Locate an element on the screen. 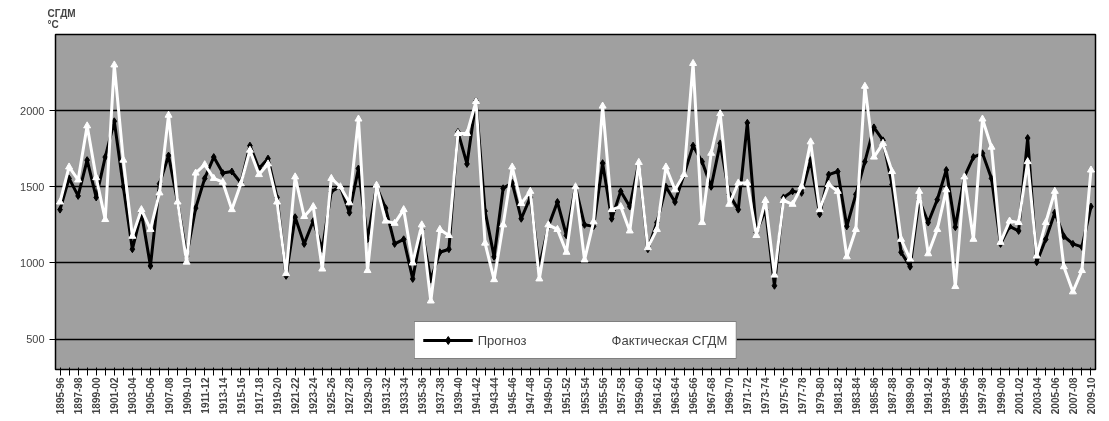 This screenshot has height=421, width=1109. x-tick-label: 1915-16 is located at coordinates (241, 396).